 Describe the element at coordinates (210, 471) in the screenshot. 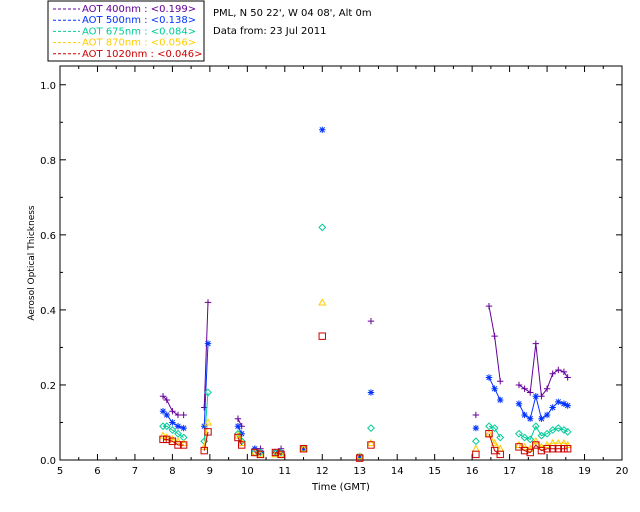

I see `x-tick-label: 9` at that location.